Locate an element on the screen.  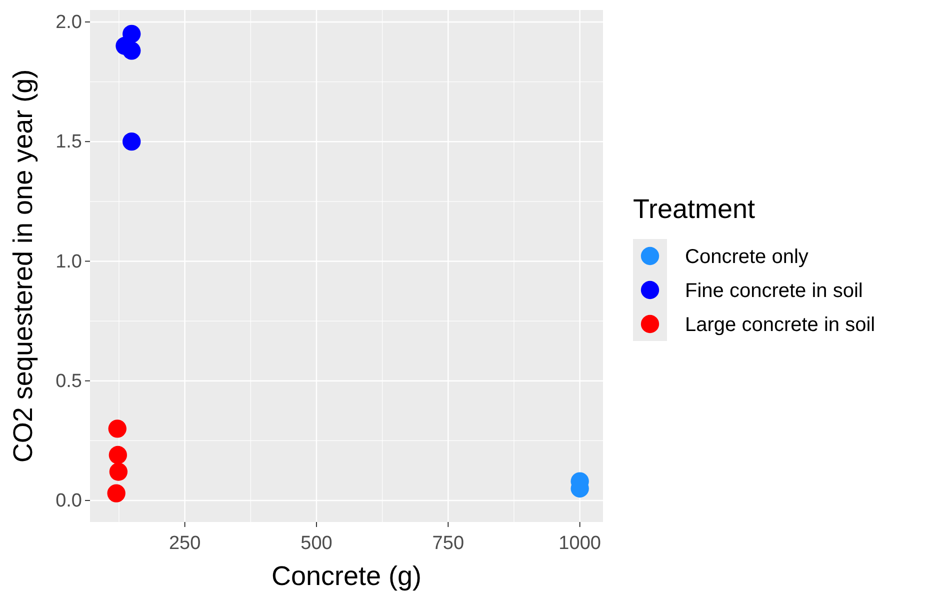
legend-label: Large concrete in soil is located at coordinates (780, 325).